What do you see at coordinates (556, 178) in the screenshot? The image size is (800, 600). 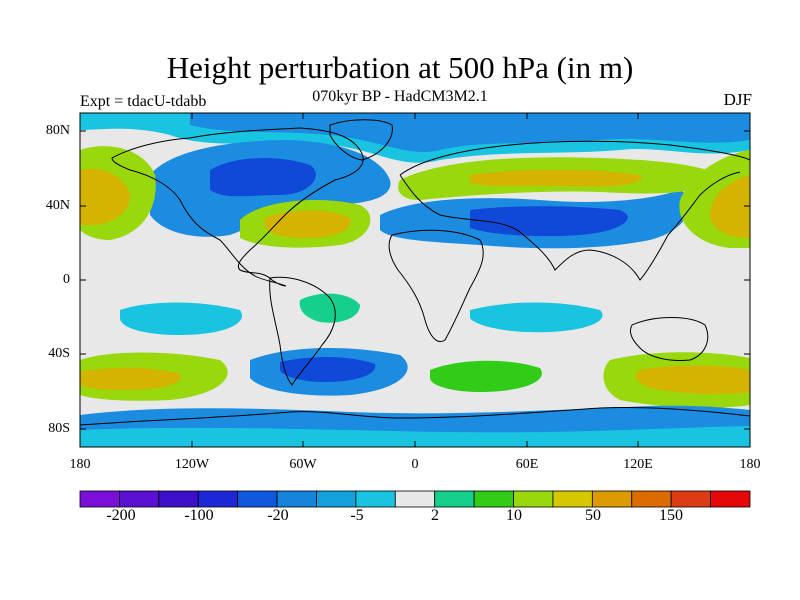 I see `north-eurasia-max-positive` at bounding box center [556, 178].